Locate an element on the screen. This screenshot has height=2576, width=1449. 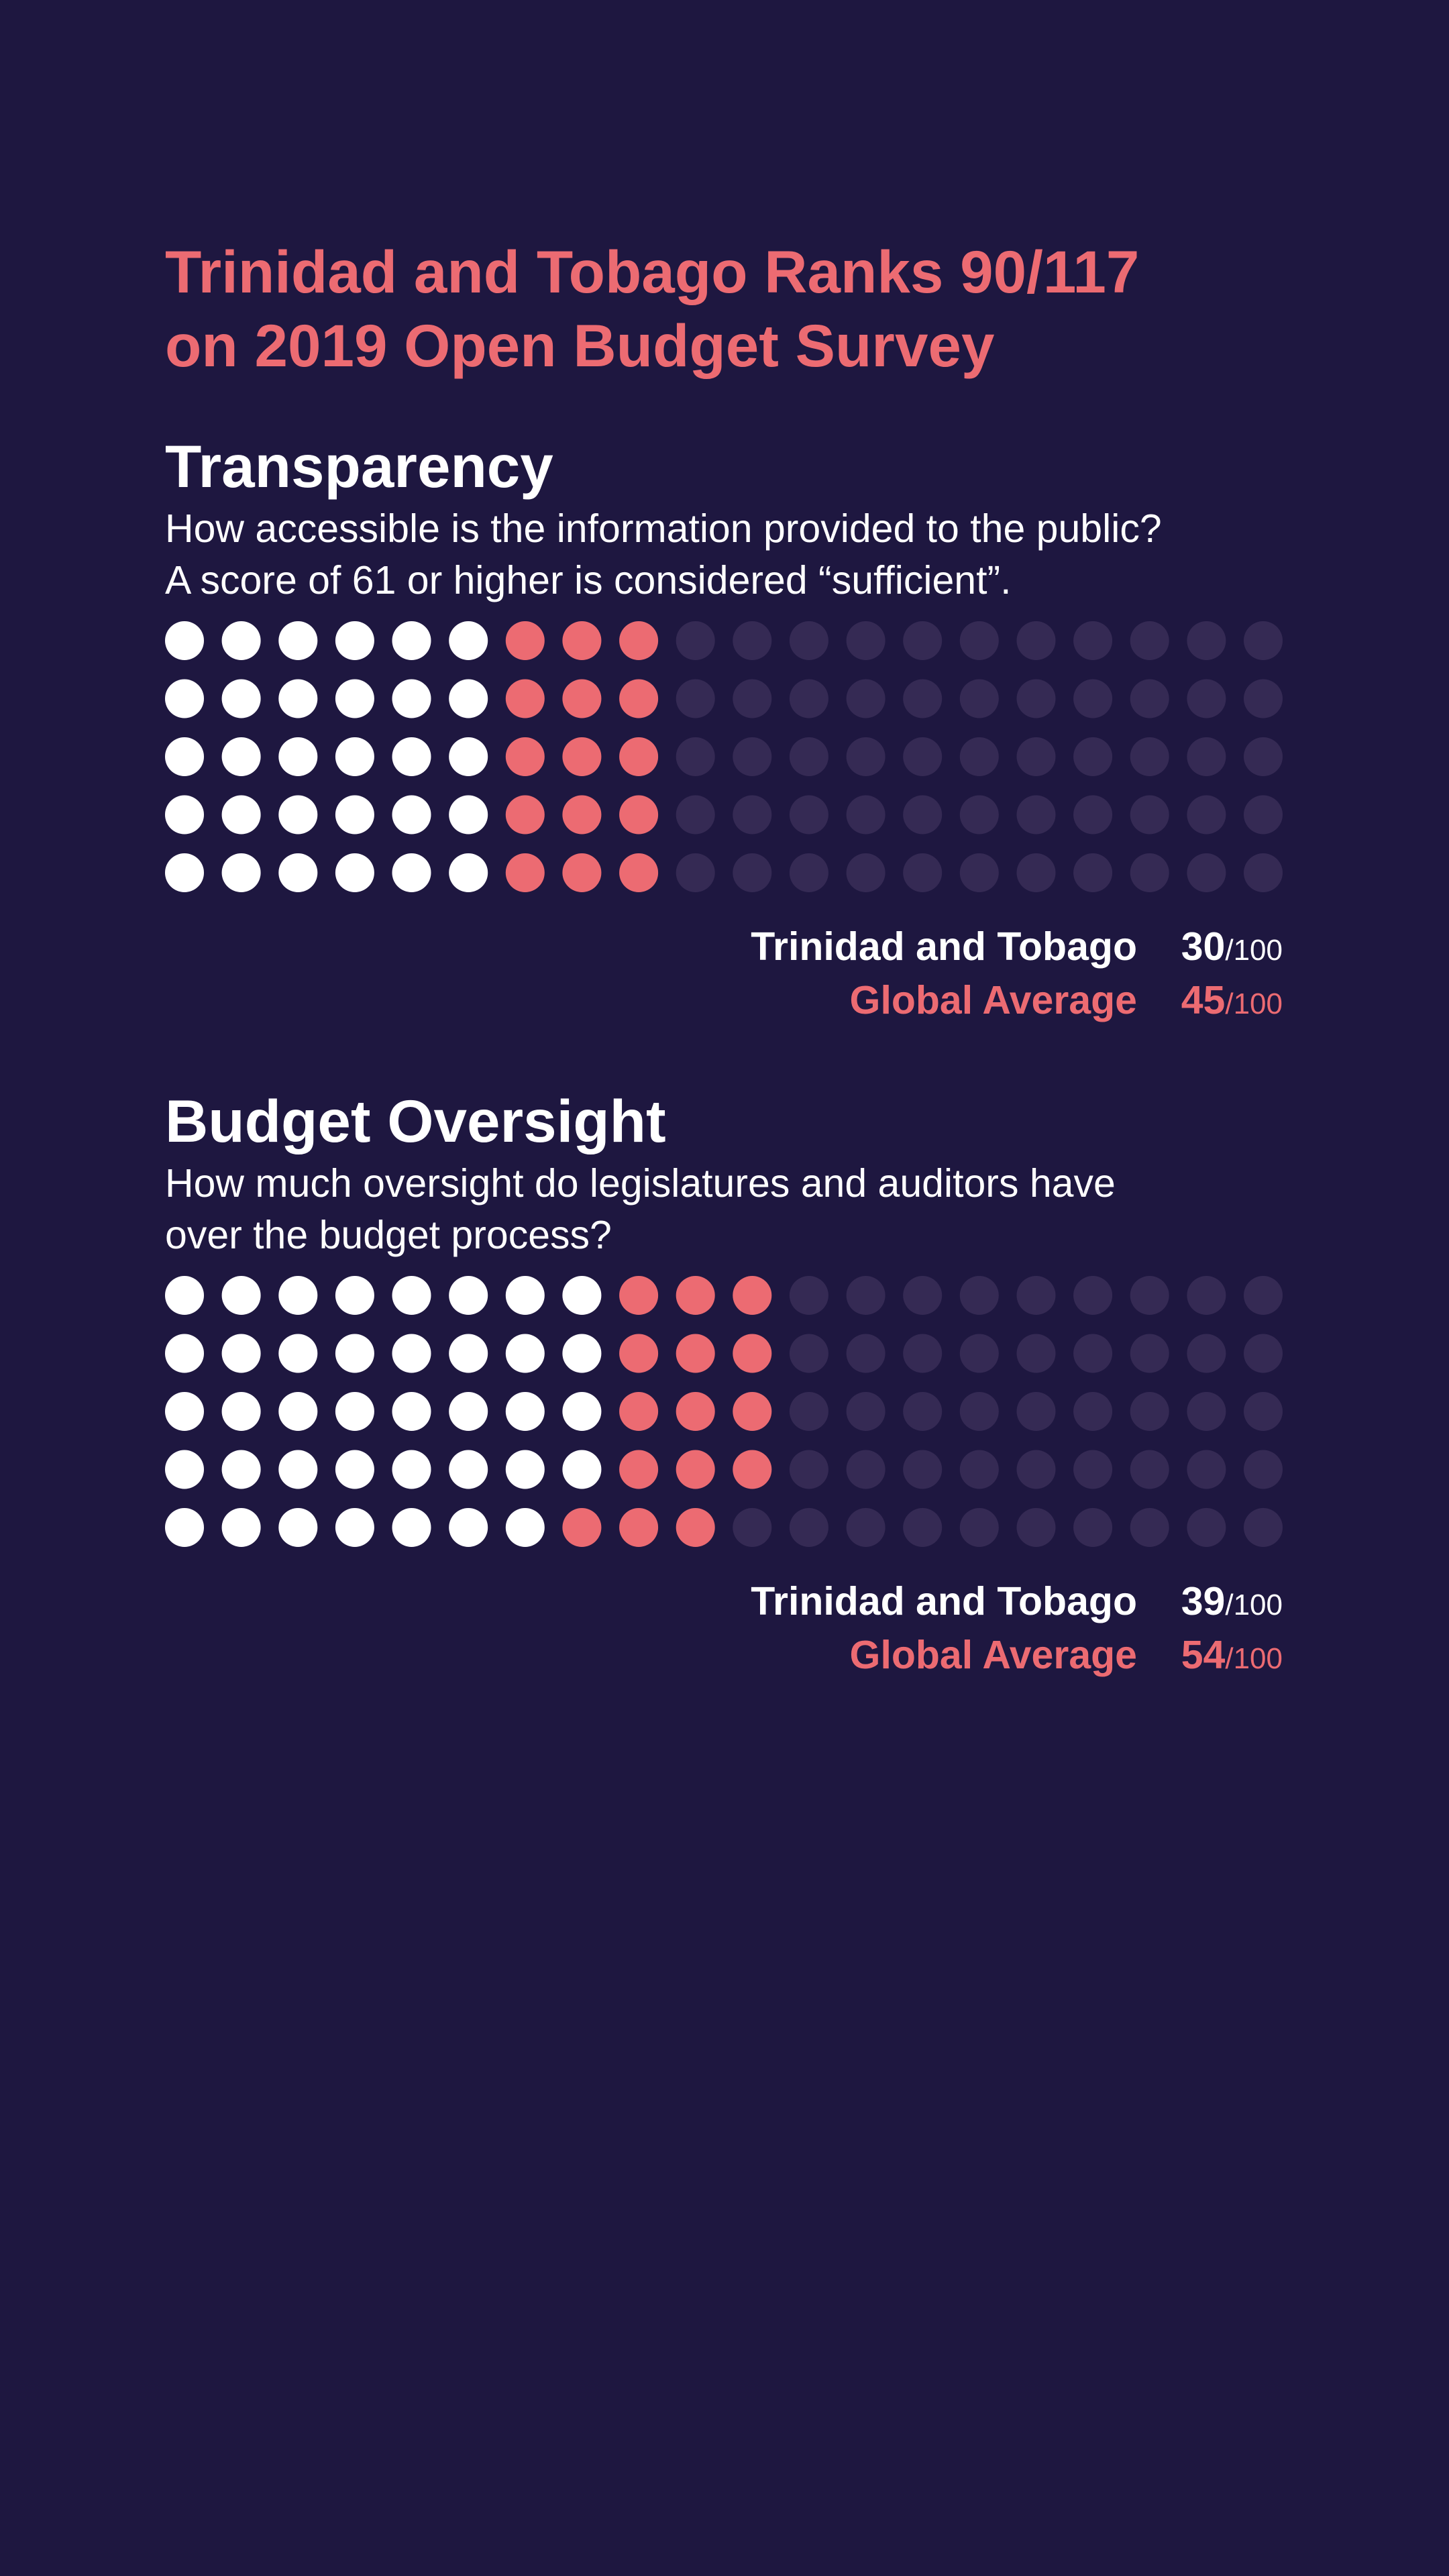
transparency-global-value: 45 is located at coordinates (1203, 1000).